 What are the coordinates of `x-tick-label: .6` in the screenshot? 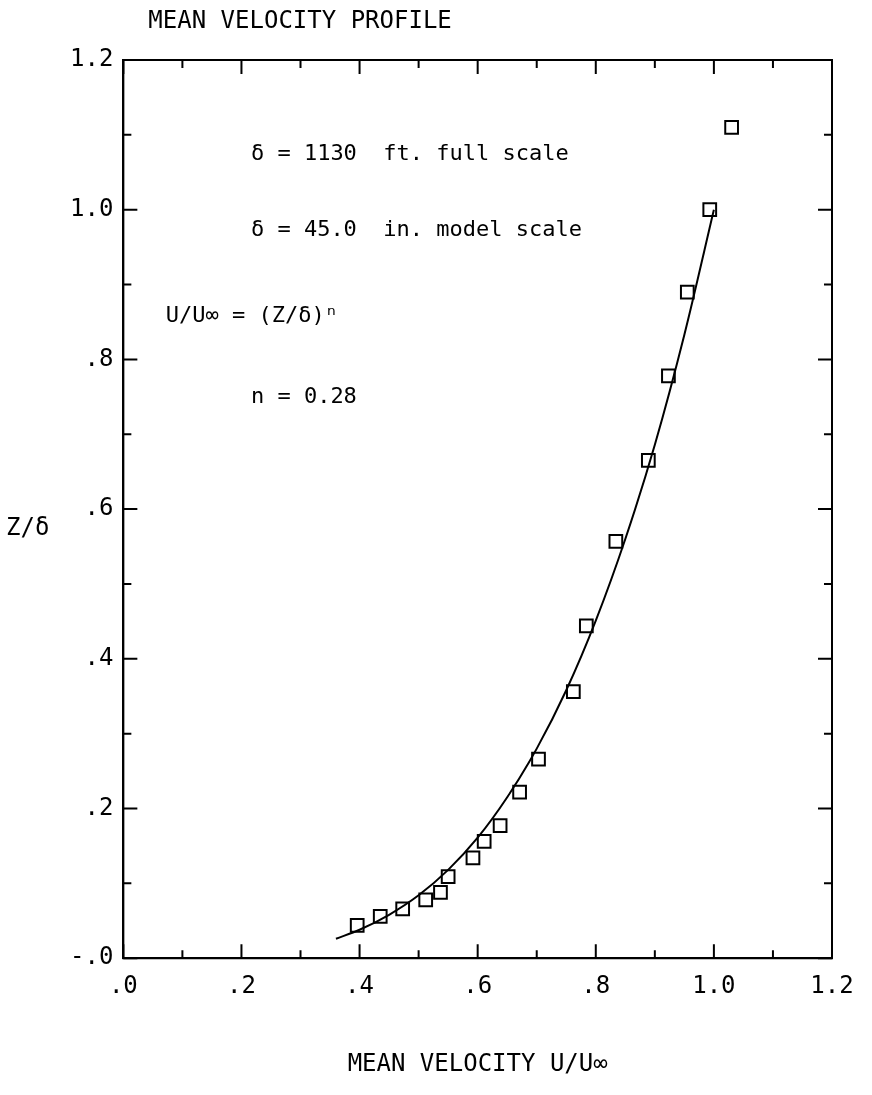 It's located at (478, 984).